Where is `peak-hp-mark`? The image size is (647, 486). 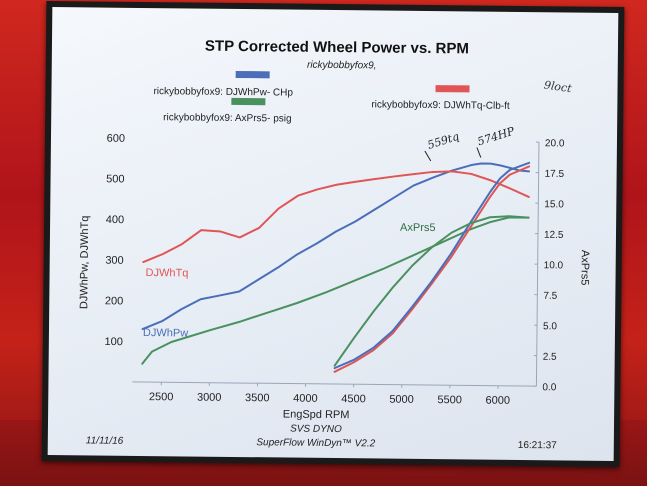 peak-hp-mark is located at coordinates (479, 152).